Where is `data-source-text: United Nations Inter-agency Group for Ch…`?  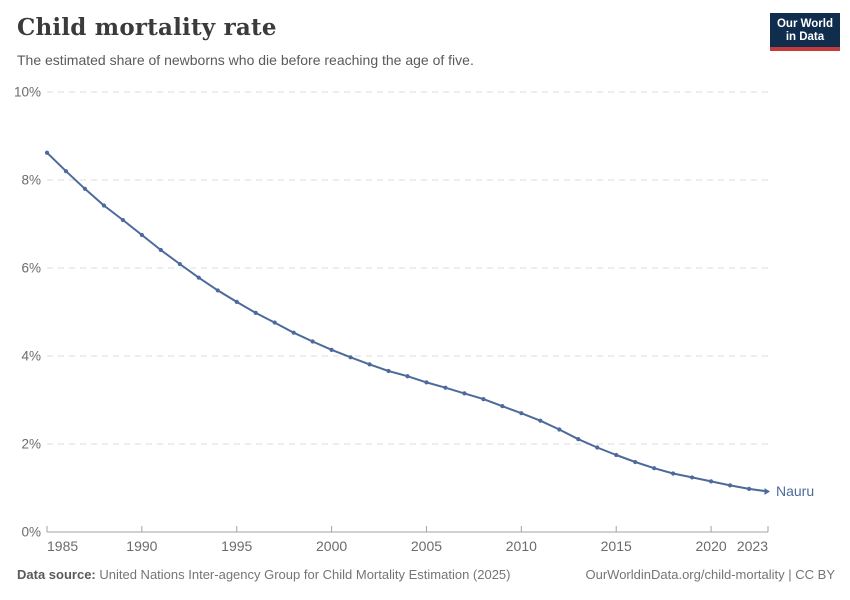
data-source-text: United Nations Inter-agency Group for Ch… is located at coordinates (303, 574).